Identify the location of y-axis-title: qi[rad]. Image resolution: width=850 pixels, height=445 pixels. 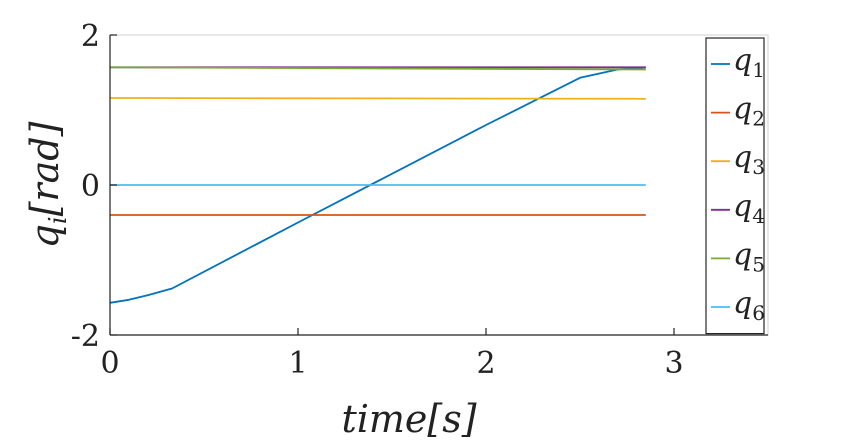
(47, 184).